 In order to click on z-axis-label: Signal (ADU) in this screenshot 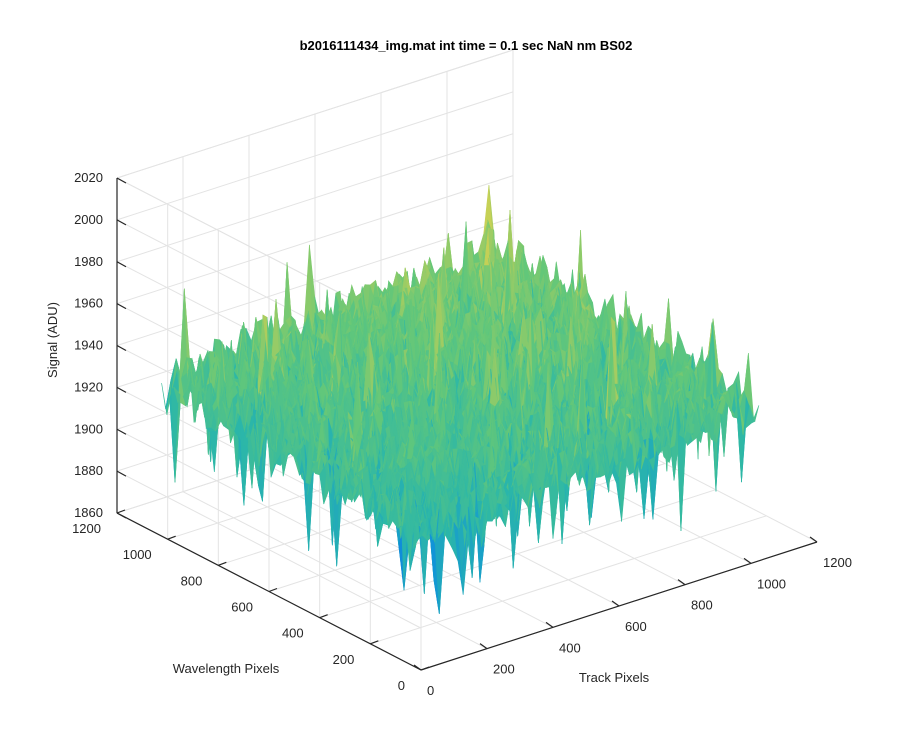, I will do `click(52, 340)`.